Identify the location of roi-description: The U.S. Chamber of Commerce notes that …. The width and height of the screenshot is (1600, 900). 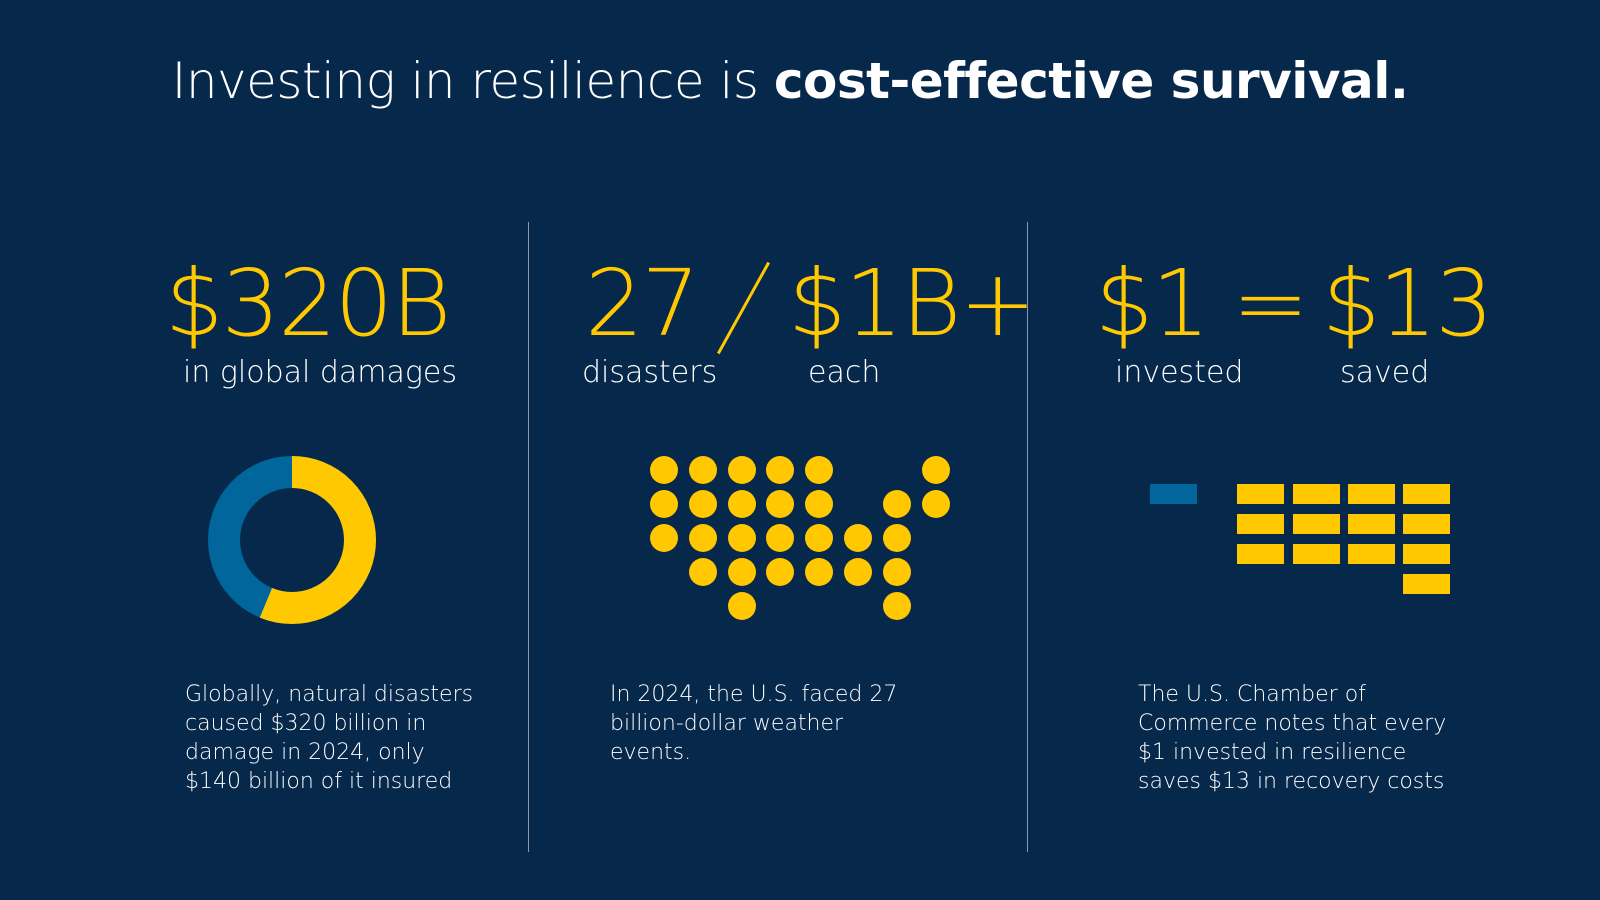
(1292, 738).